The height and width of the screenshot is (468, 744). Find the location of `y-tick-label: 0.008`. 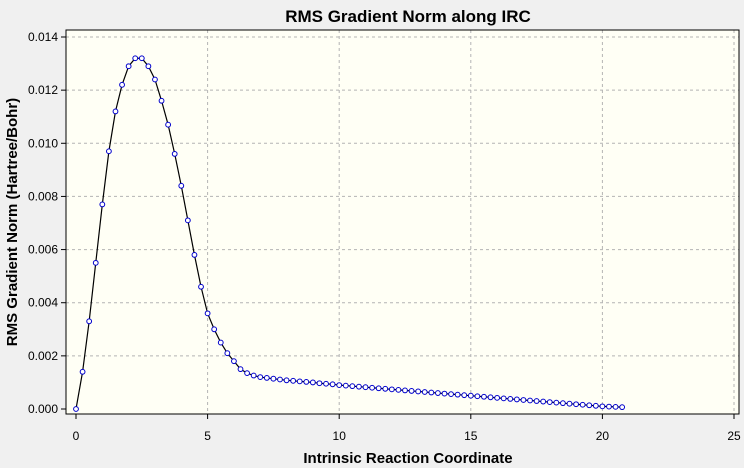

y-tick-label: 0.008 is located at coordinates (43, 196).